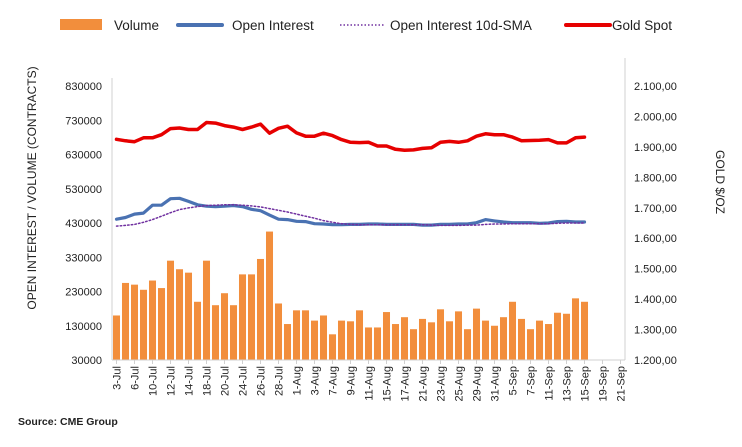 The height and width of the screenshot is (447, 742). What do you see at coordinates (388, 383) in the screenshot?
I see `x-tick-label: 15-Aug` at bounding box center [388, 383].